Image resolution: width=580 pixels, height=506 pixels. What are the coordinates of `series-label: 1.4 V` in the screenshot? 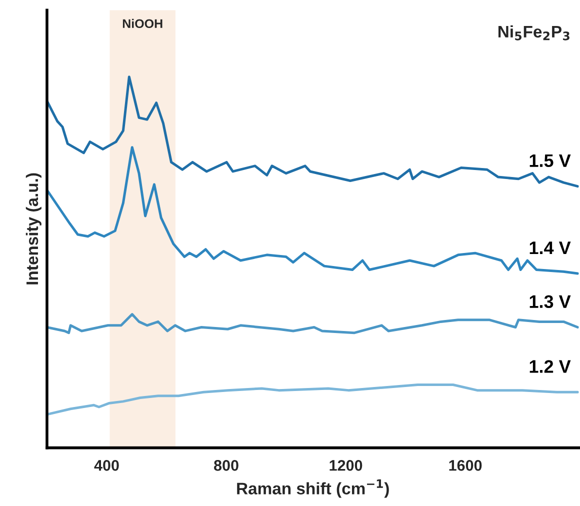 It's located at (550, 248).